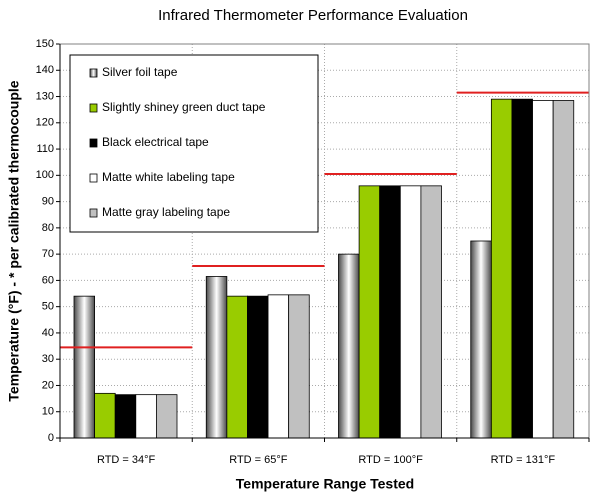  I want to click on y-tick-label: 140, so click(45, 70).